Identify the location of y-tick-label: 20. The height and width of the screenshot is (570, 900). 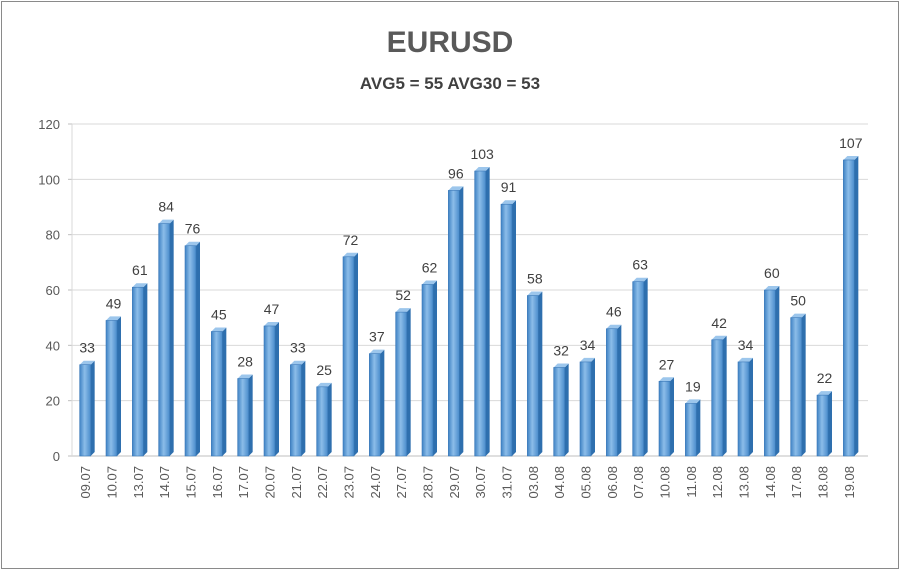
(53, 401).